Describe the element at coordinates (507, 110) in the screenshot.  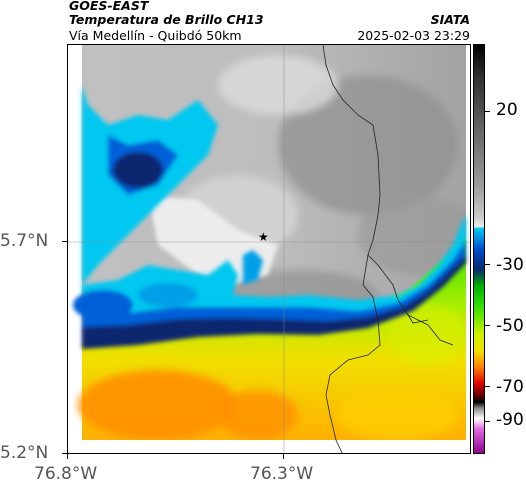
I see `colorbar-label-20: 20` at that location.